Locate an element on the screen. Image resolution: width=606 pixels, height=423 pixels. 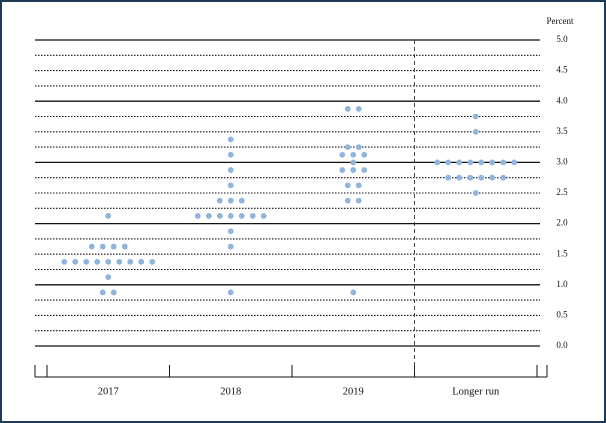
y-tick-label: 2.0 is located at coordinates (562, 223).